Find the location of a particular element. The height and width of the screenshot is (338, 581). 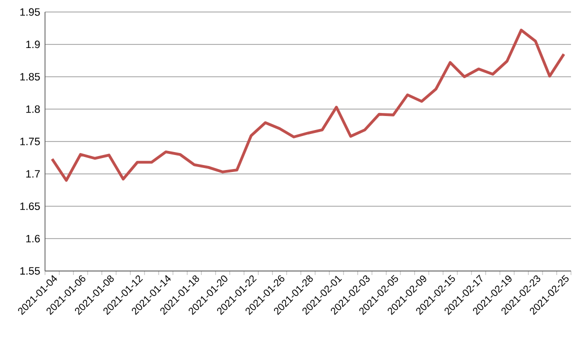

y-tick-label: 1.75 is located at coordinates (30, 142).